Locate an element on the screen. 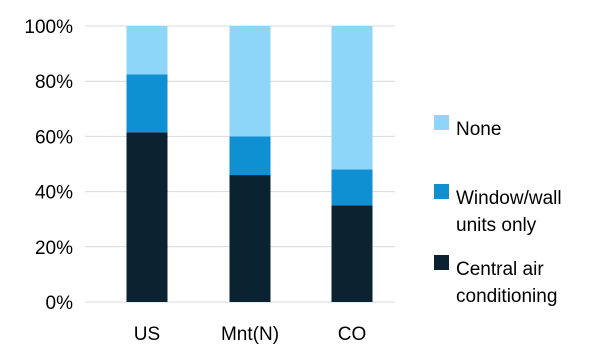  y-tick-label: 60% is located at coordinates (54, 137).